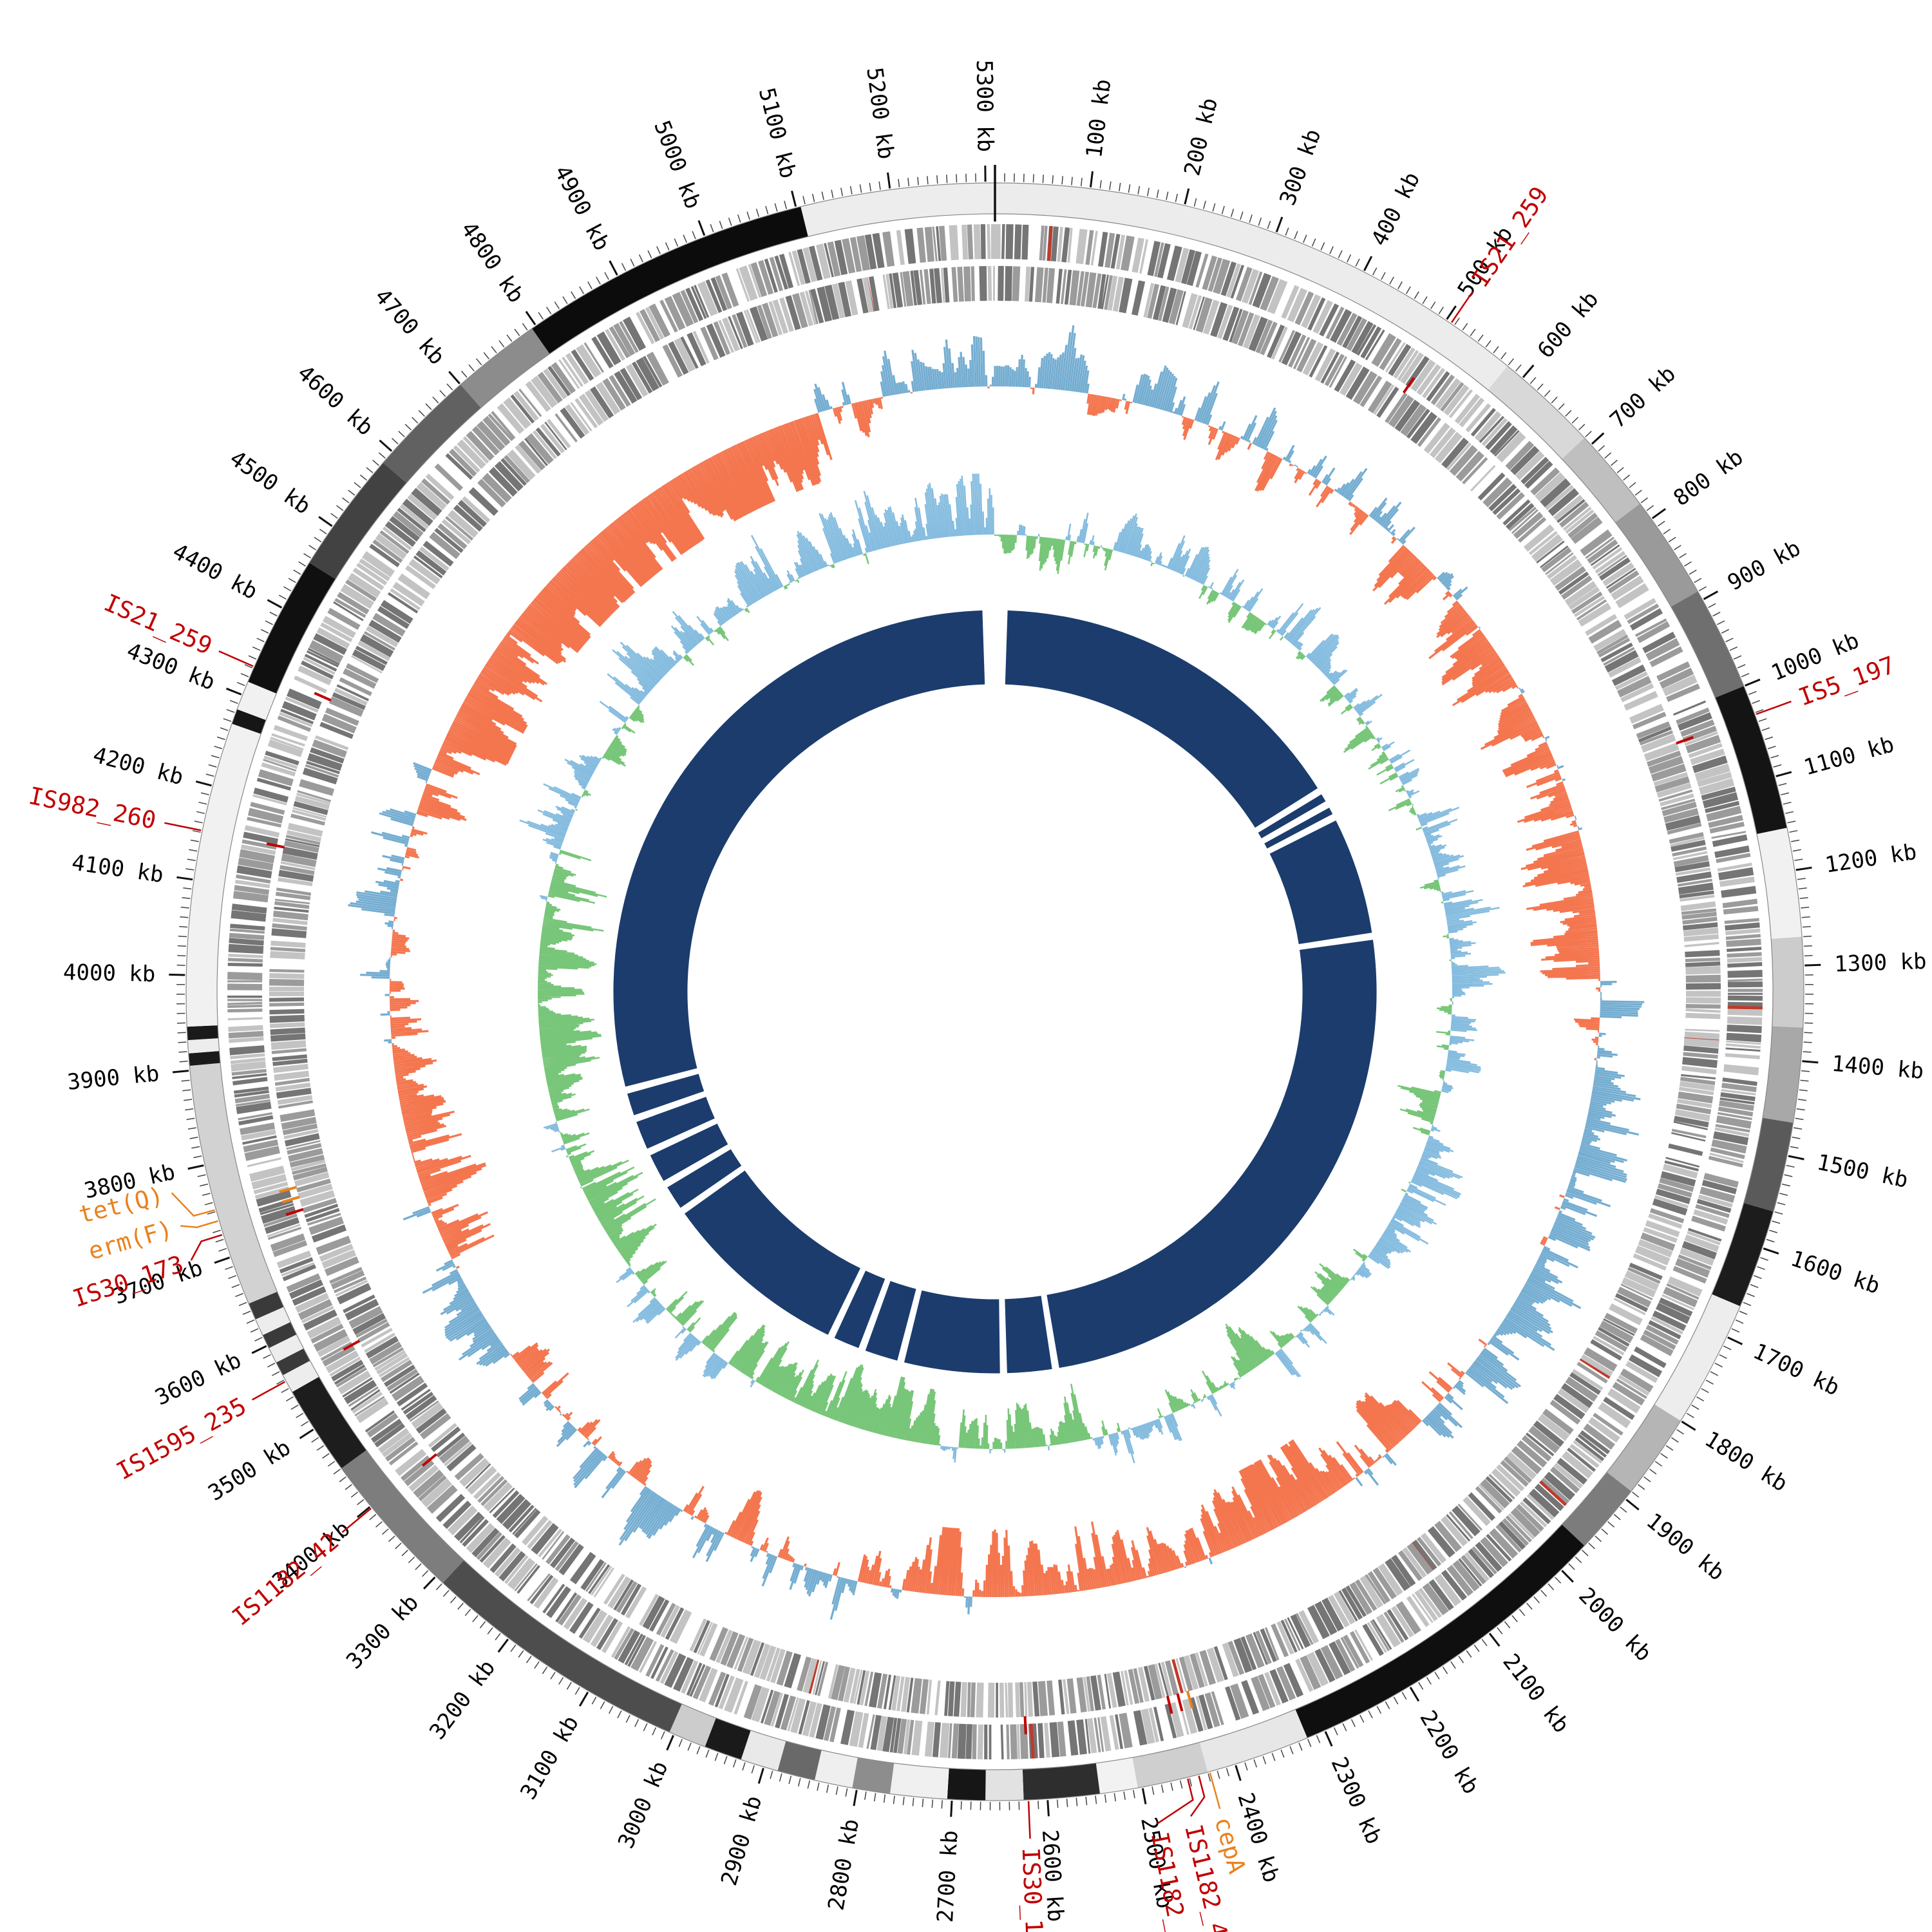 The image size is (1932, 1932). Describe the element at coordinates (410, 326) in the screenshot. I see `tick-label: 4700 kb` at that location.